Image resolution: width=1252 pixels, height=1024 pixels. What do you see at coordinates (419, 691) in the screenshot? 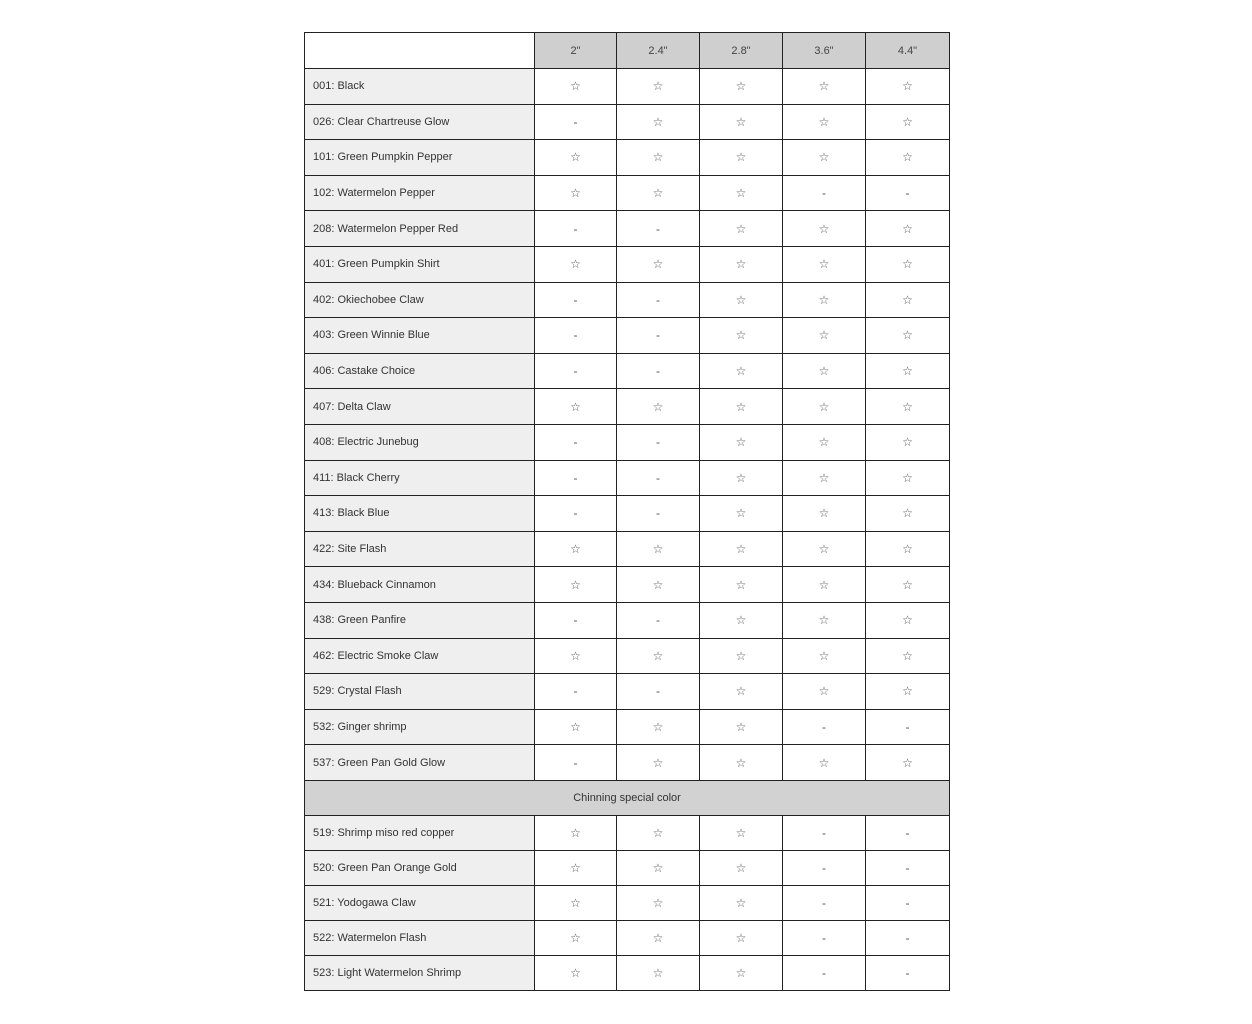
I see `color-name: 529: Crystal Flash` at bounding box center [419, 691].